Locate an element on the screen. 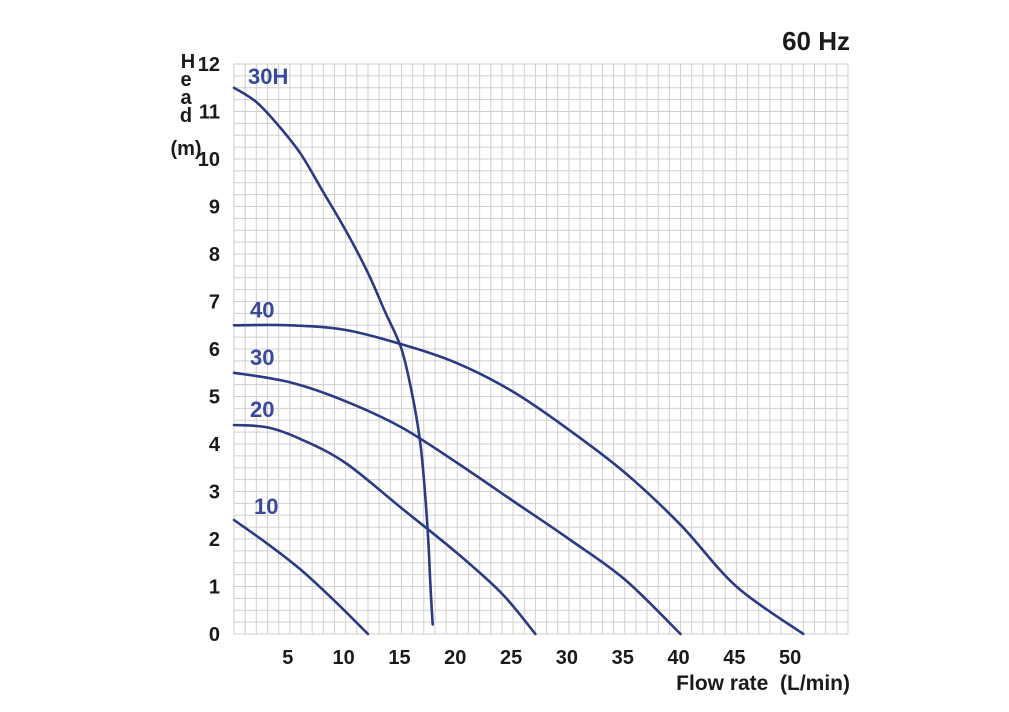 The height and width of the screenshot is (712, 1009). y-axis-label: H e a d (m) is located at coordinates (185, 105).